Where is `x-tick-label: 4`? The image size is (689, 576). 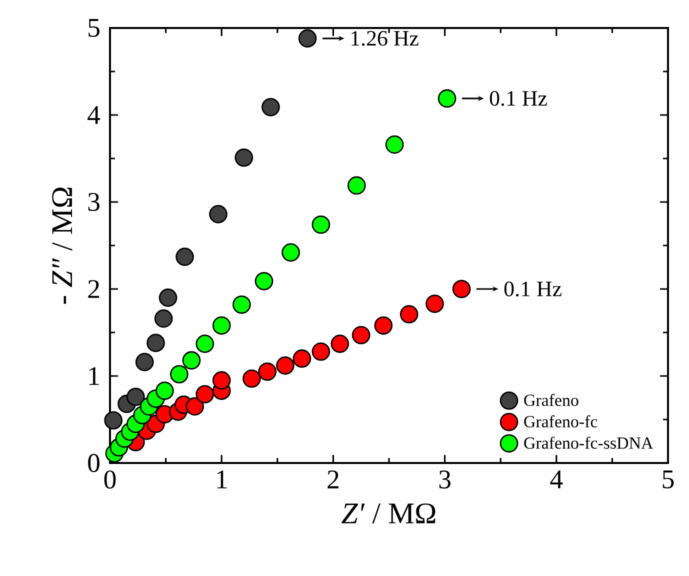 x-tick-label: 4 is located at coordinates (556, 479).